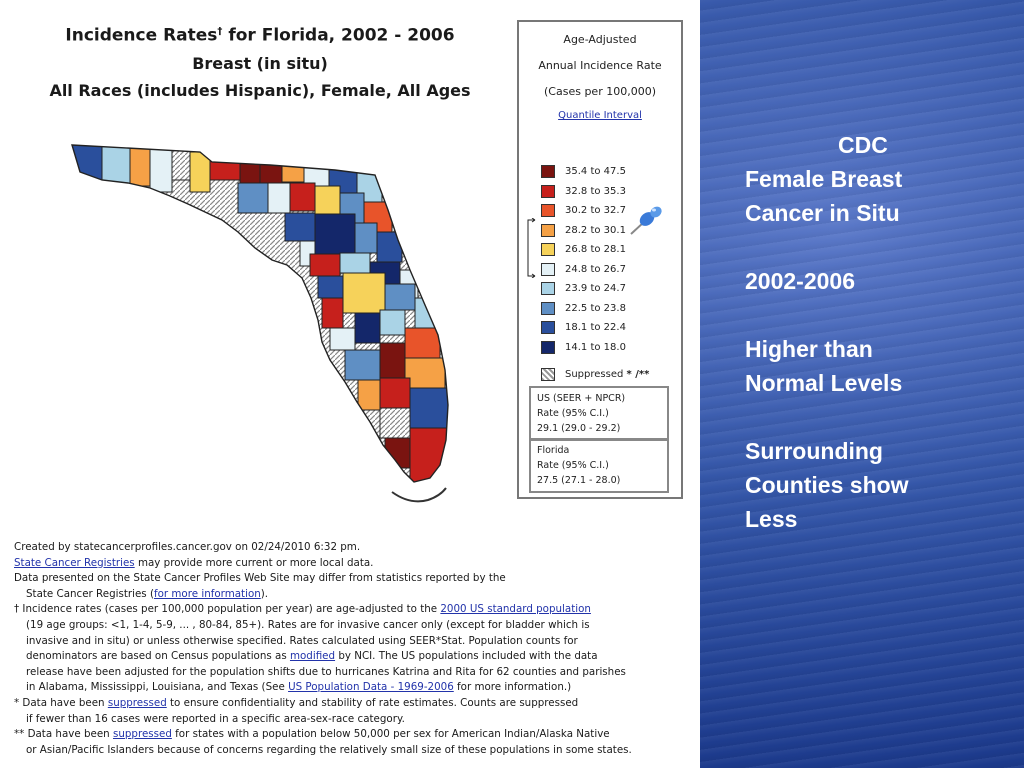 This screenshot has height=768, width=1024. Describe the element at coordinates (822, 213) in the screenshot. I see `notes-cancer-in-situ: Cancer in Situ` at that location.